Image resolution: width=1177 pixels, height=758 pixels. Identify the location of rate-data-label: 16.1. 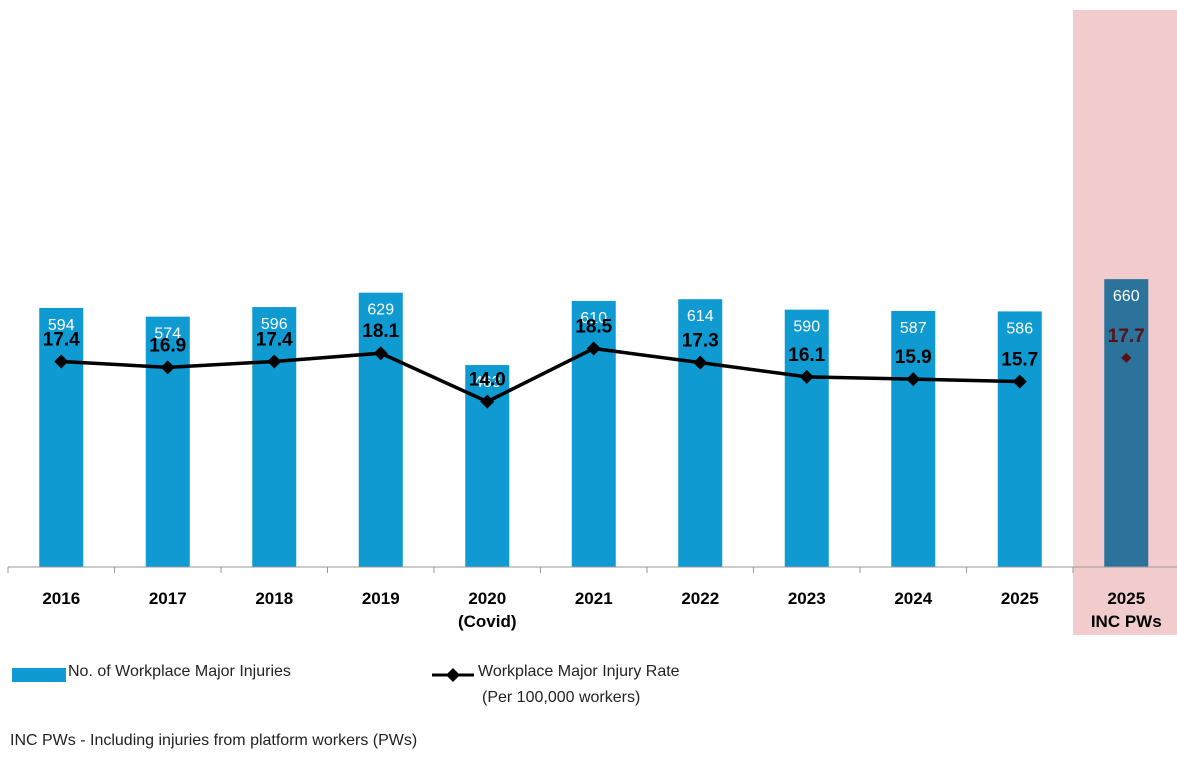
(806, 355).